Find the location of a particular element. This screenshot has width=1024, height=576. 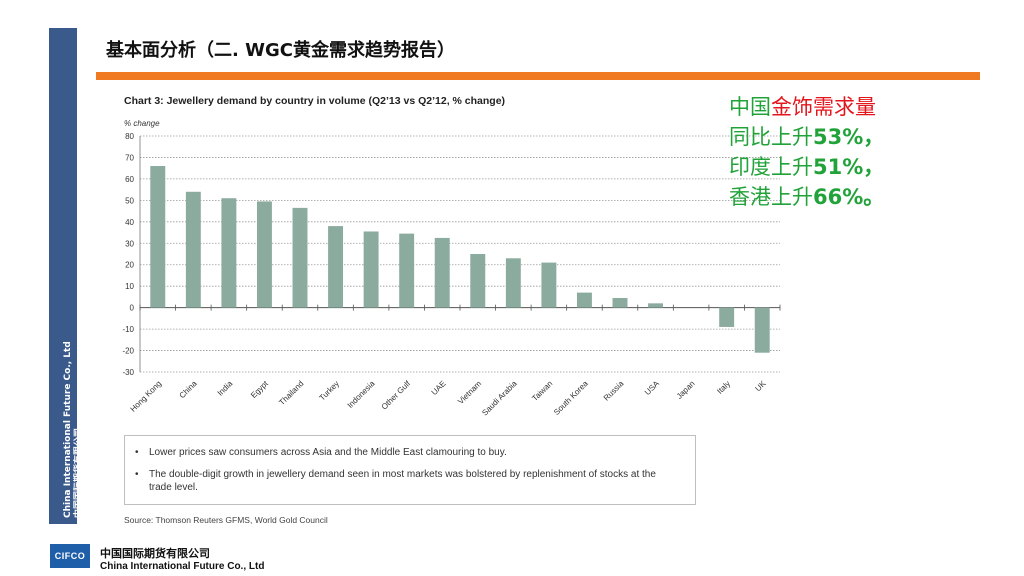

x-tick-label: Indonesia is located at coordinates (361, 394).